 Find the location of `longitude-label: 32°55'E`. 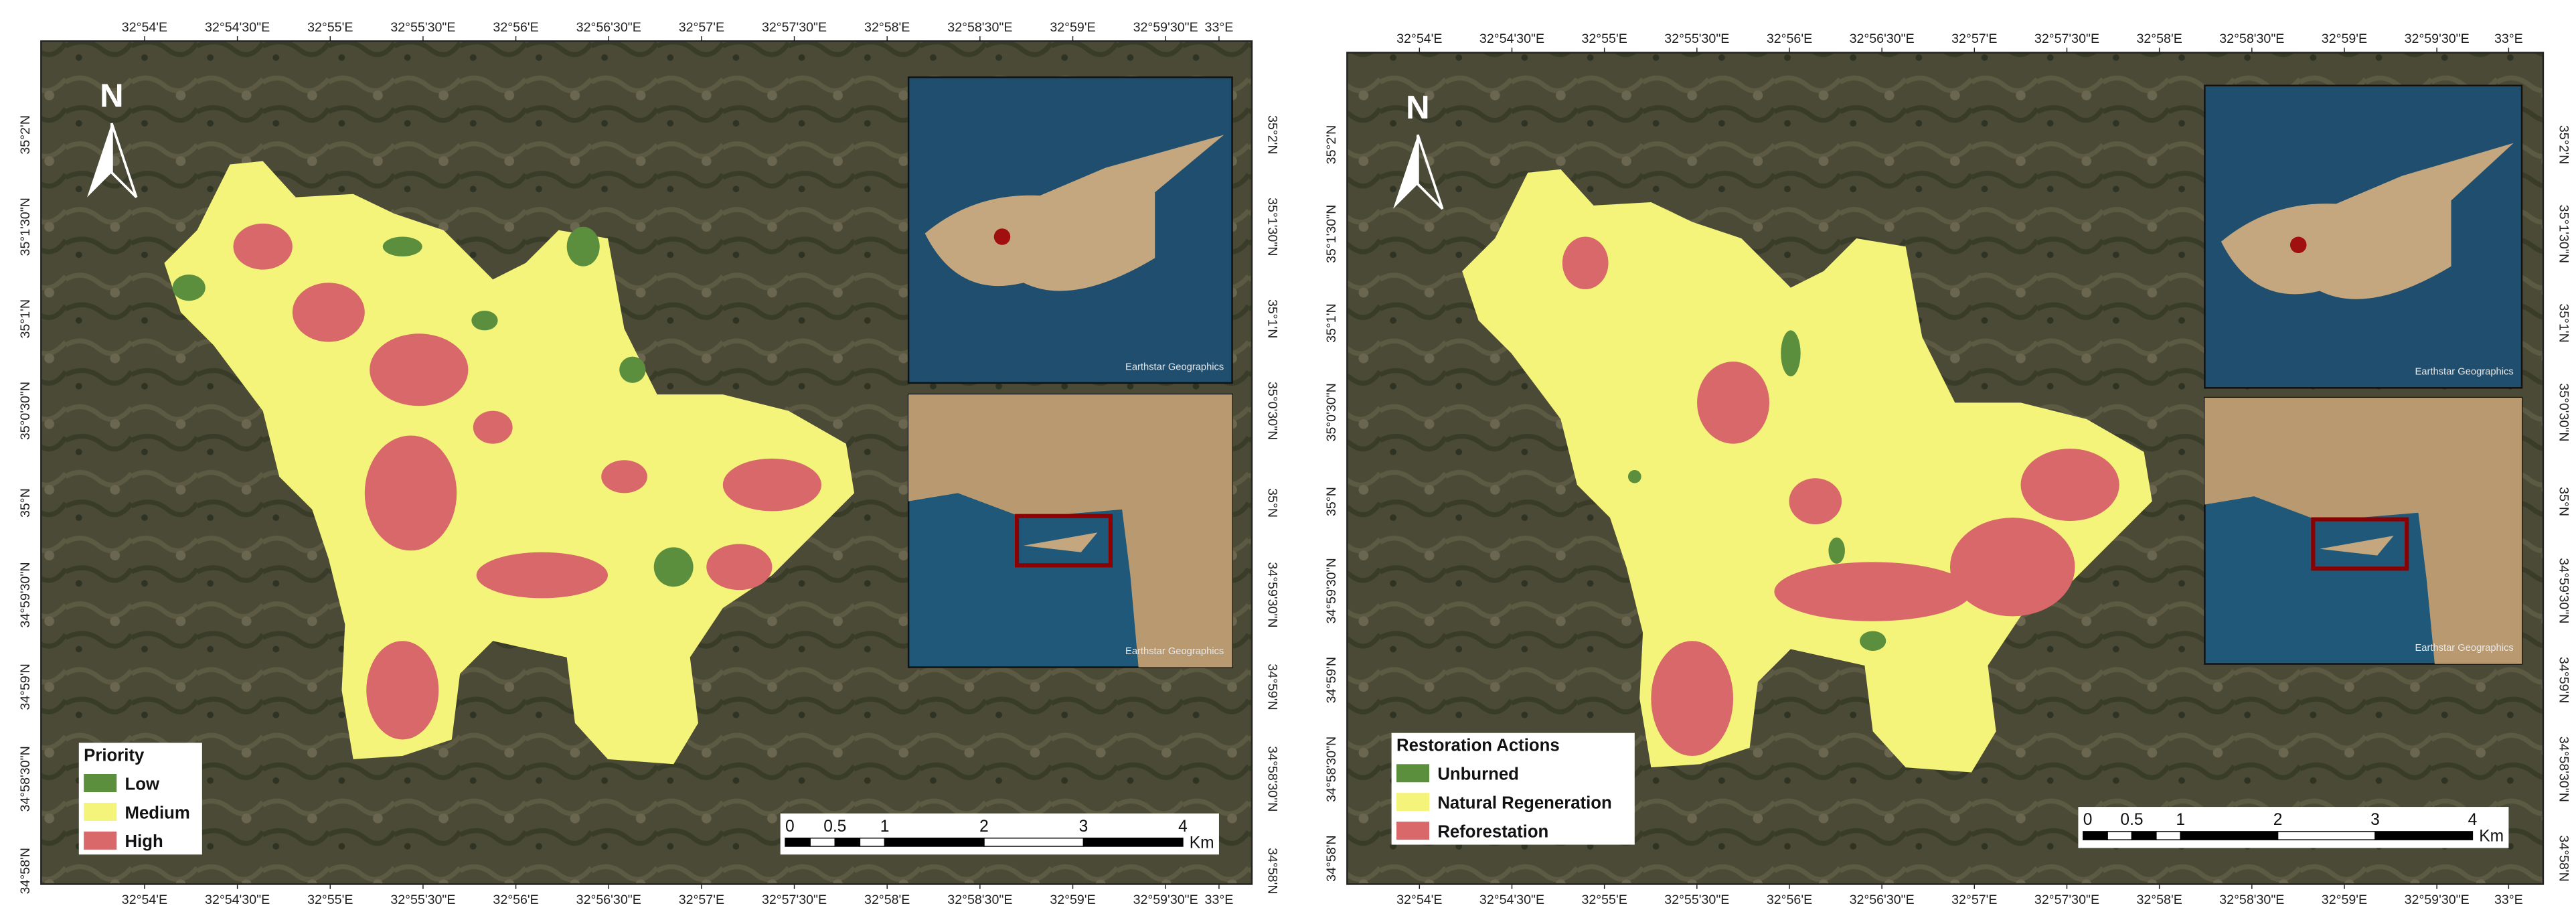

longitude-label: 32°55'E is located at coordinates (330, 27).